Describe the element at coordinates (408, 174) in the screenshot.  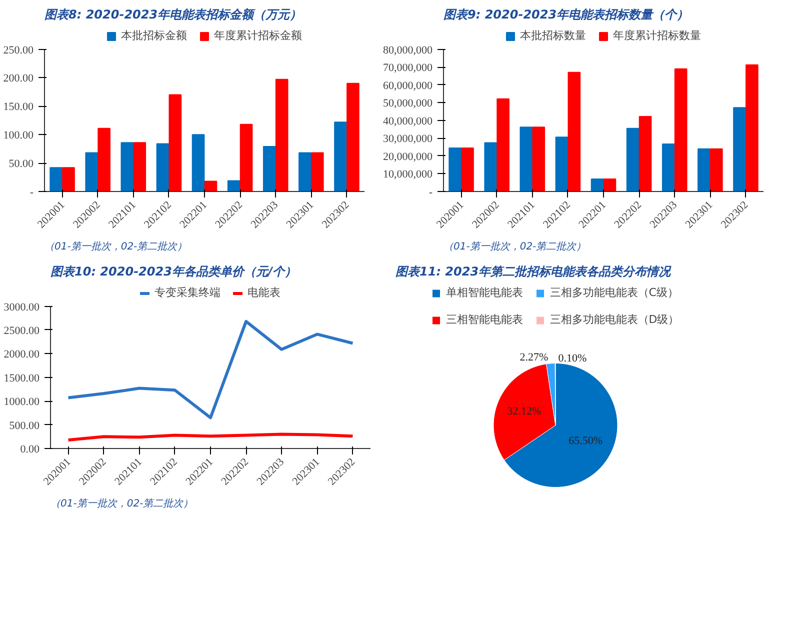
I see `y-tick-label: 10,000,000` at that location.